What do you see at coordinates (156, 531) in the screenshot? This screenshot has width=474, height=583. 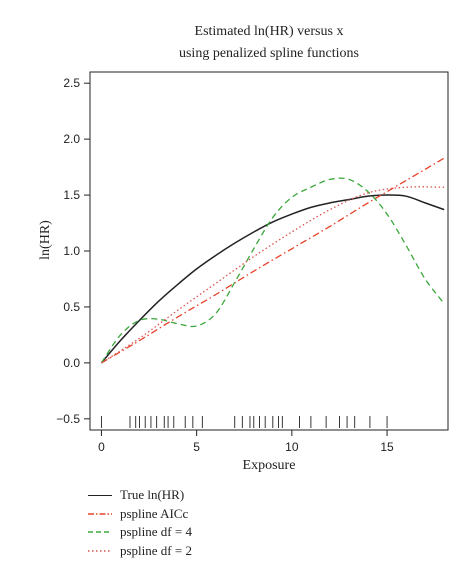 I see `legend-label-df4: pspline df = 4` at bounding box center [156, 531].